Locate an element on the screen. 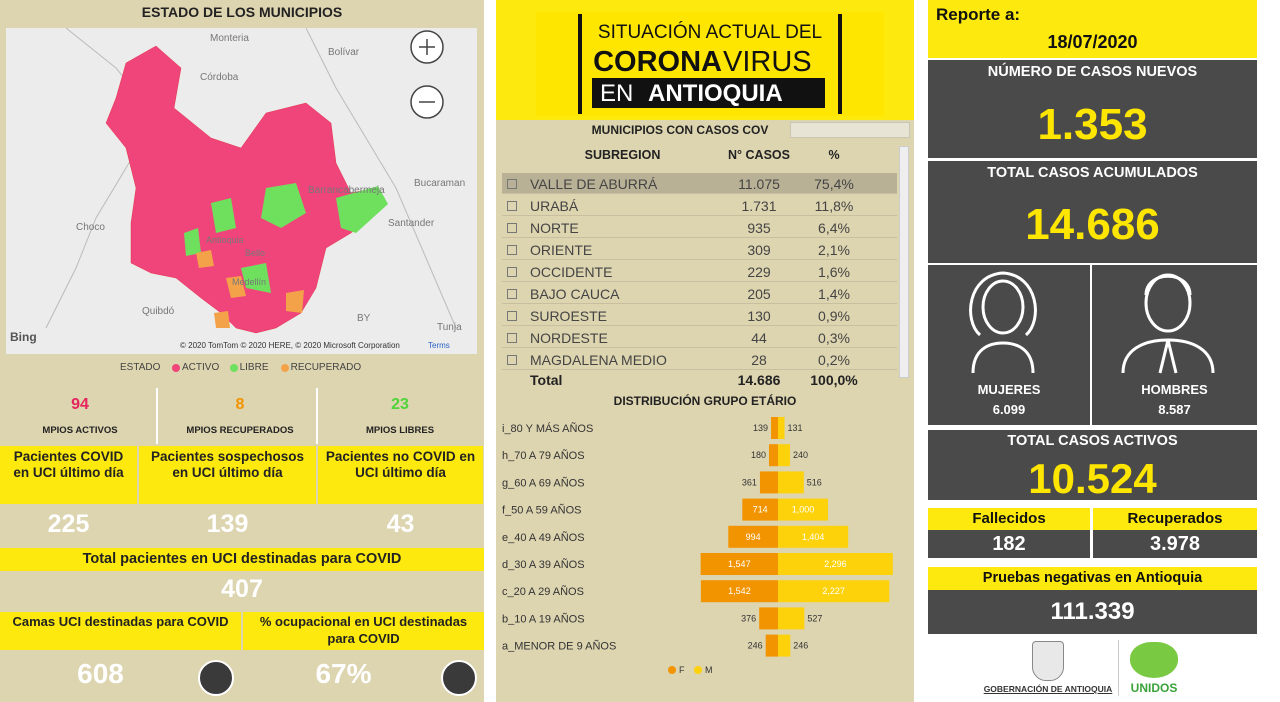 Image resolution: width=1280 pixels, height=702 pixels. map-terms: Terms is located at coordinates (439, 345).